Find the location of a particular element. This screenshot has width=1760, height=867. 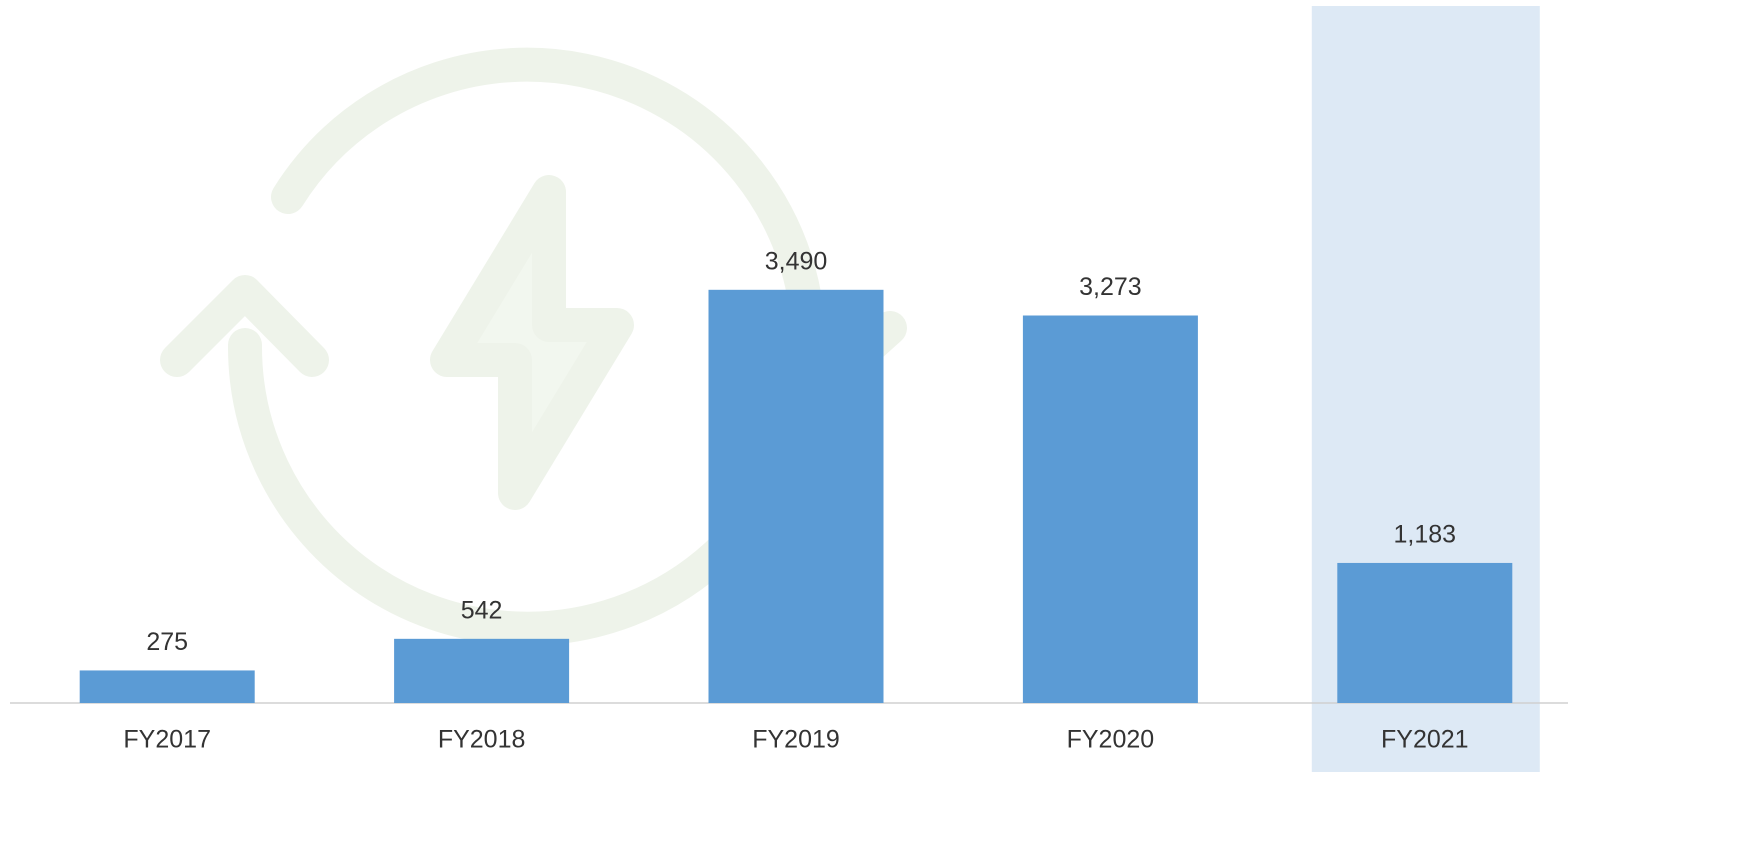

x-tick-label: FY2019 is located at coordinates (796, 740).